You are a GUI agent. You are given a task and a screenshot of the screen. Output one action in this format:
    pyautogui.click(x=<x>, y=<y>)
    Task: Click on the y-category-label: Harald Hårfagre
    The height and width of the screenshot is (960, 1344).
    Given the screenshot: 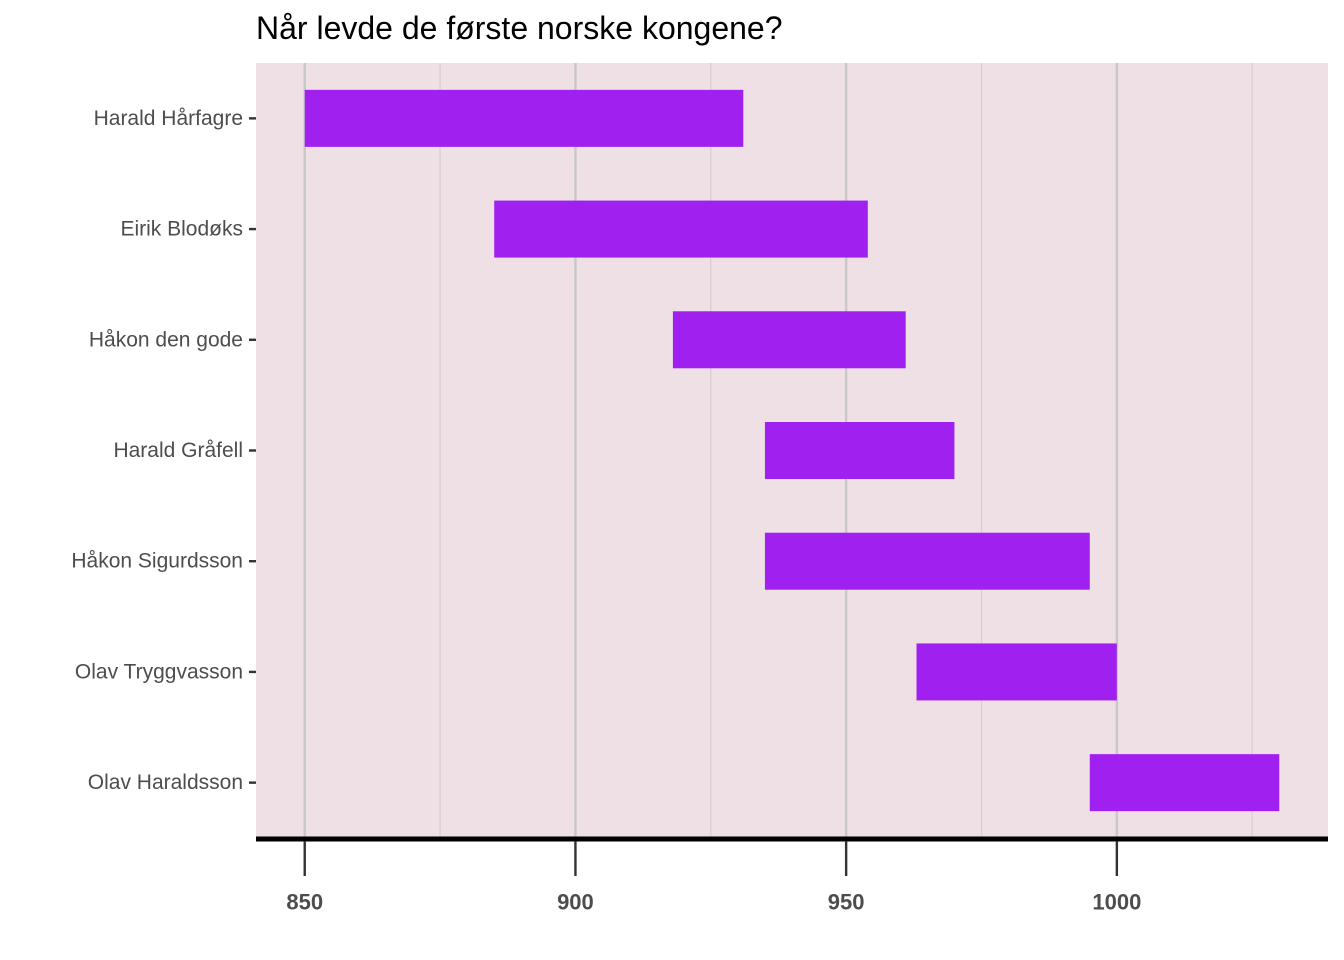 What is the action you would take?
    pyautogui.click(x=168, y=118)
    